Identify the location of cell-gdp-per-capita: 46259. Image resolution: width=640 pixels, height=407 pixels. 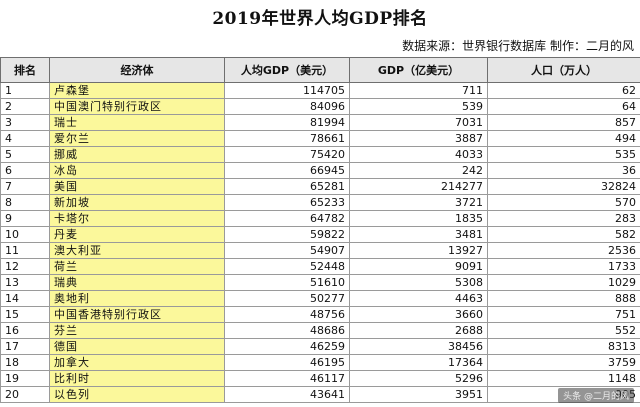
(287, 346).